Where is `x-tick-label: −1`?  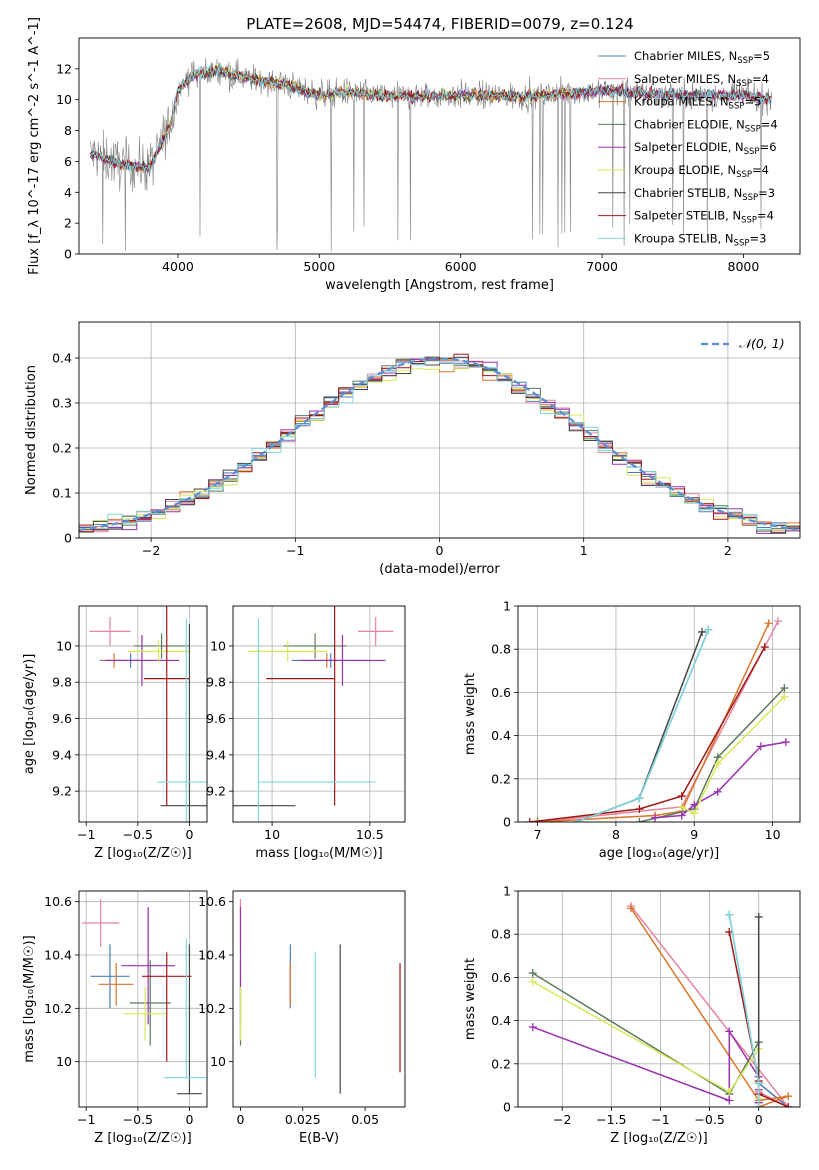 x-tick-label: −1 is located at coordinates (86, 834).